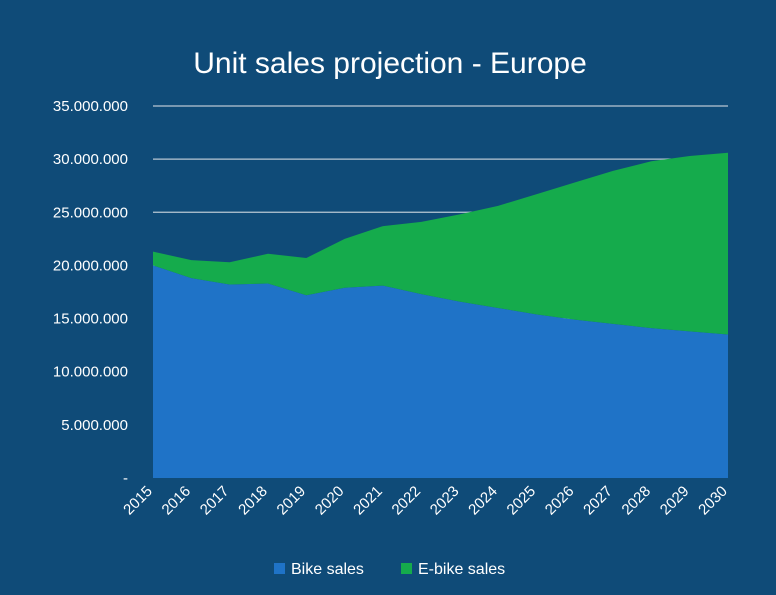  I want to click on x-tick-label: 2024, so click(483, 501).